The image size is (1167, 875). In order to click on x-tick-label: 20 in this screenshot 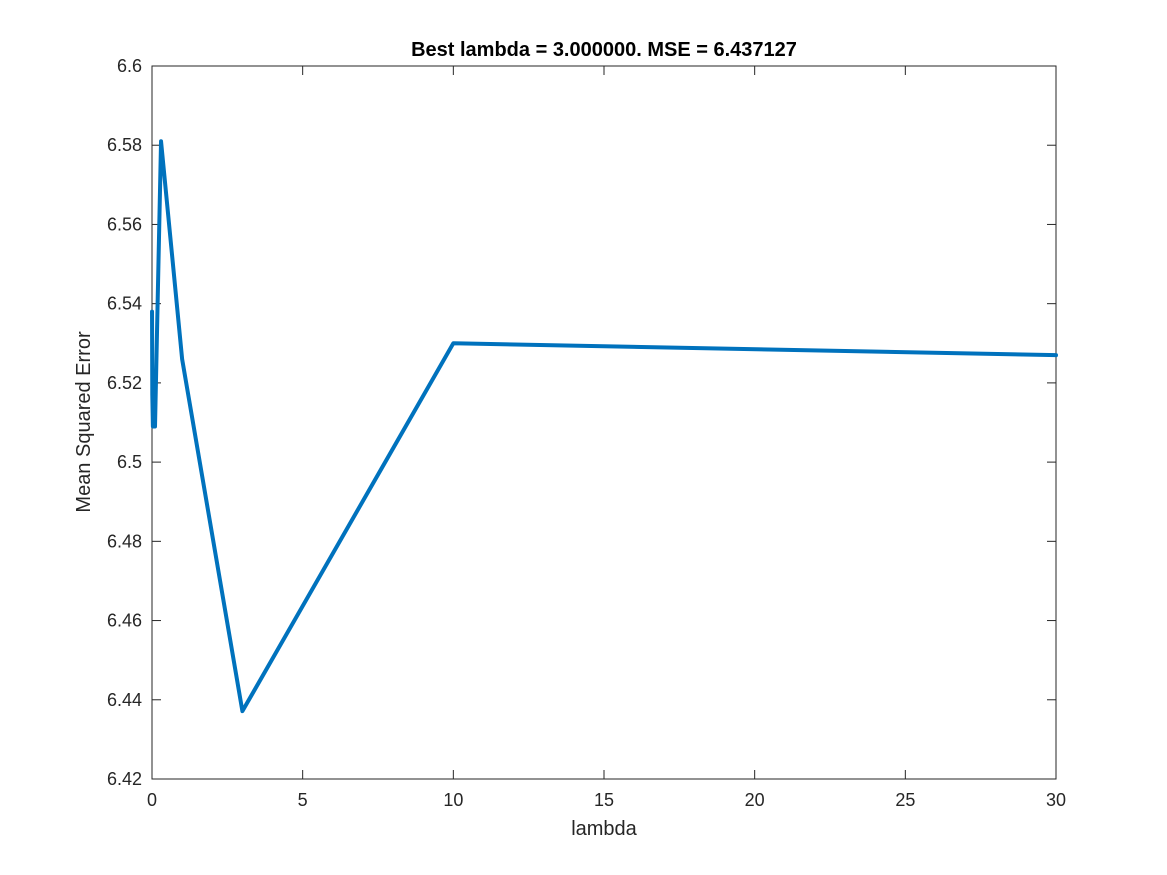, I will do `click(755, 800)`.